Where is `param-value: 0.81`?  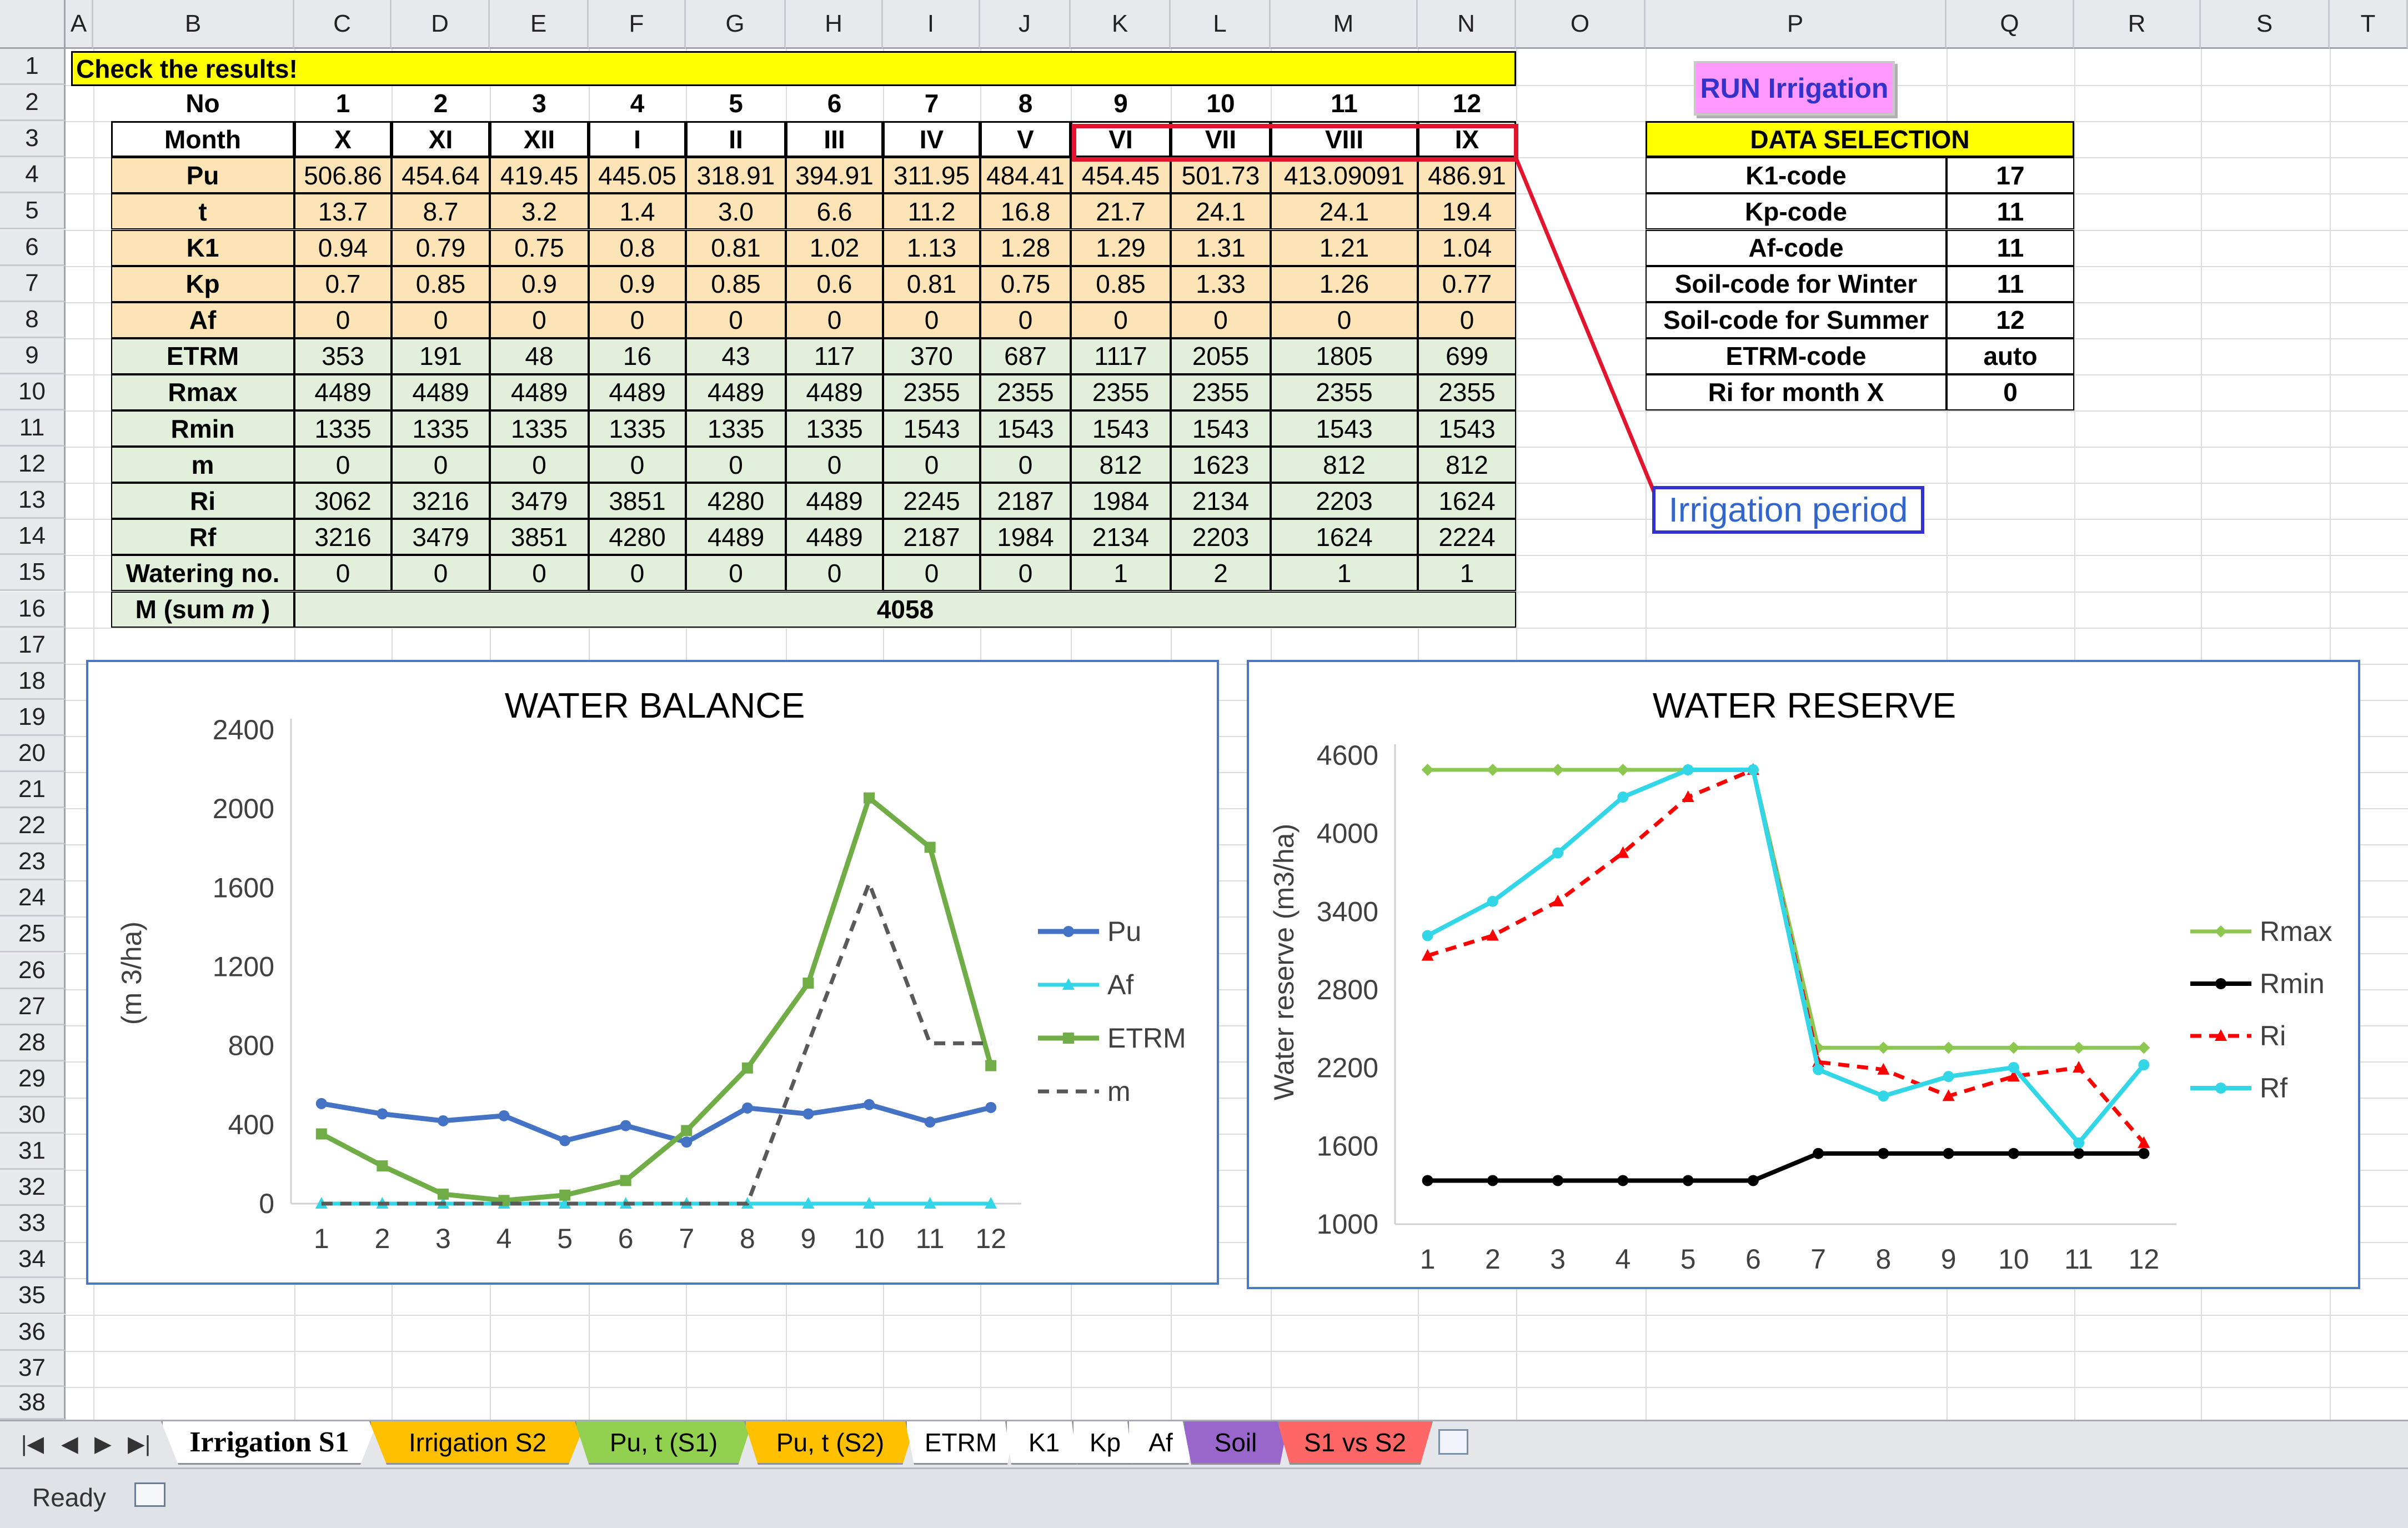
param-value: 0.81 is located at coordinates (736, 247).